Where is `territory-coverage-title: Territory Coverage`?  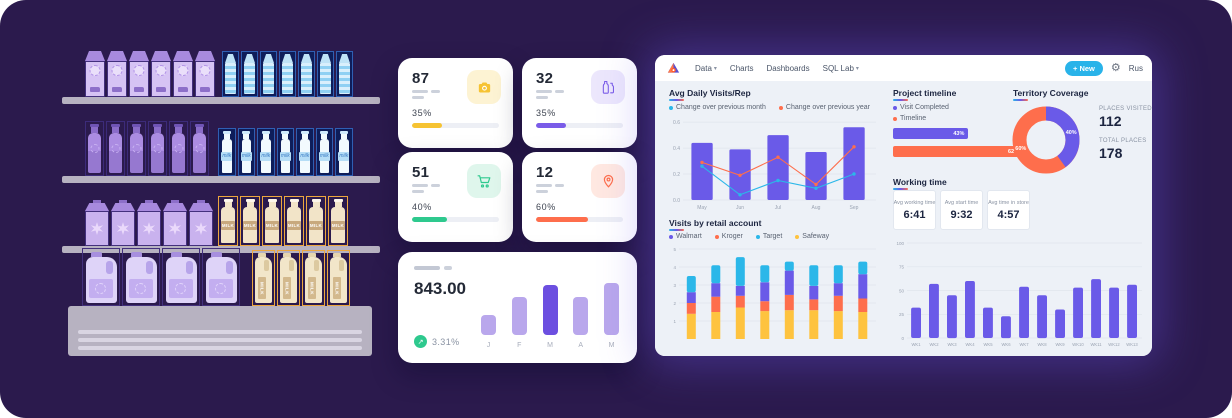
territory-coverage-title: Territory Coverage is located at coordinates (1050, 94).